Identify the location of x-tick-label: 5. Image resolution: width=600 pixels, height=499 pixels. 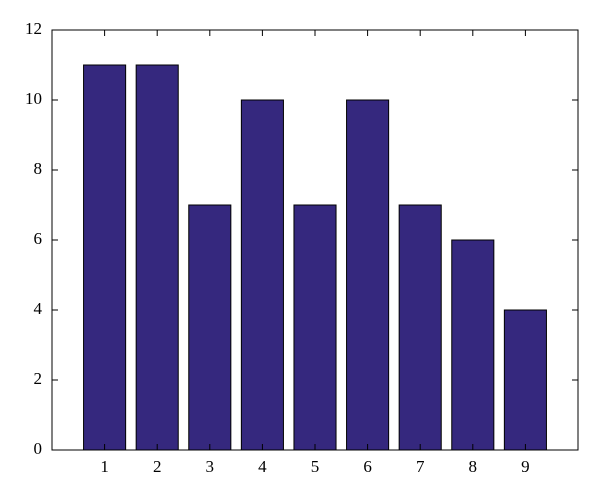
(315, 466).